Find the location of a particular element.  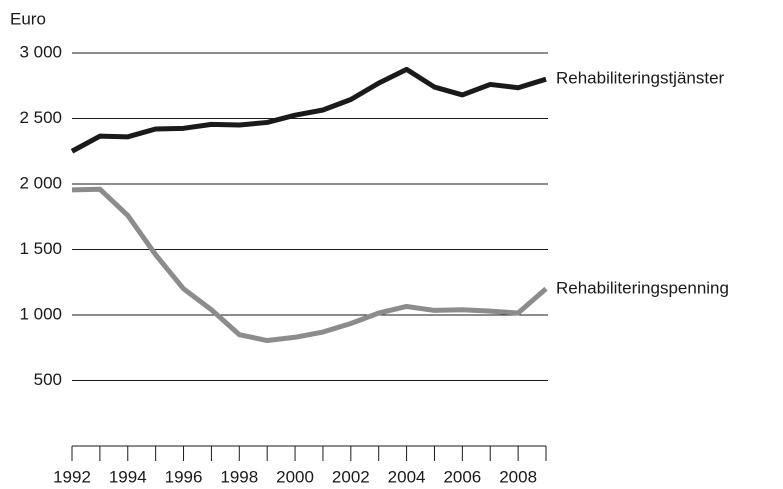

x-tick-label: 1992 is located at coordinates (72, 476).